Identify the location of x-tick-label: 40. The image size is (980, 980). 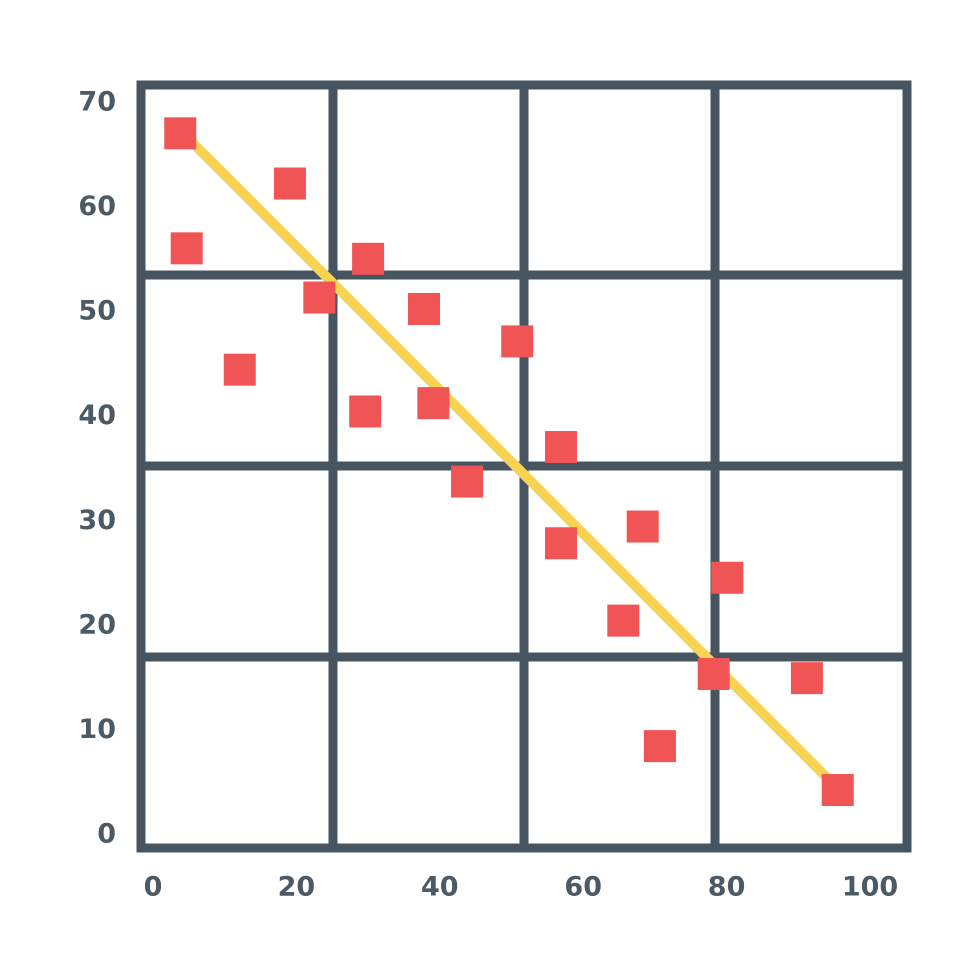
(440, 887).